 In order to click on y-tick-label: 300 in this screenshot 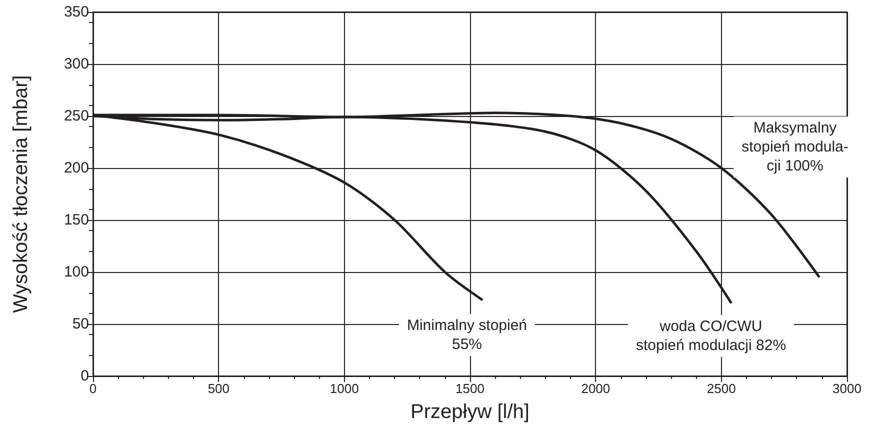, I will do `click(76, 64)`.